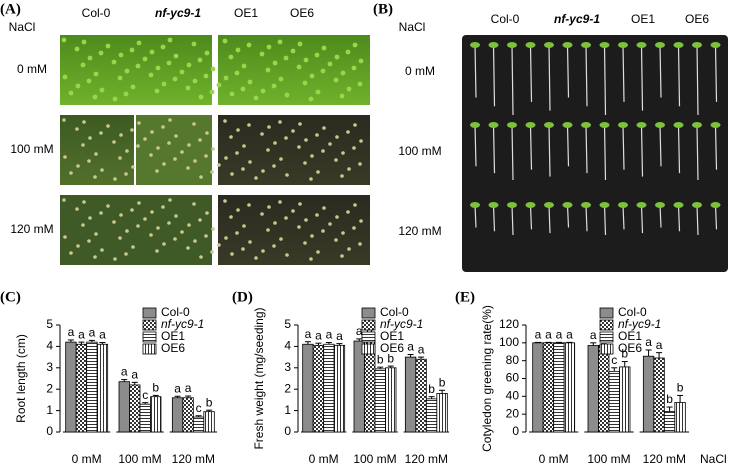  Describe the element at coordinates (10, 9) in the screenshot. I see `panel-label: (A)` at that location.